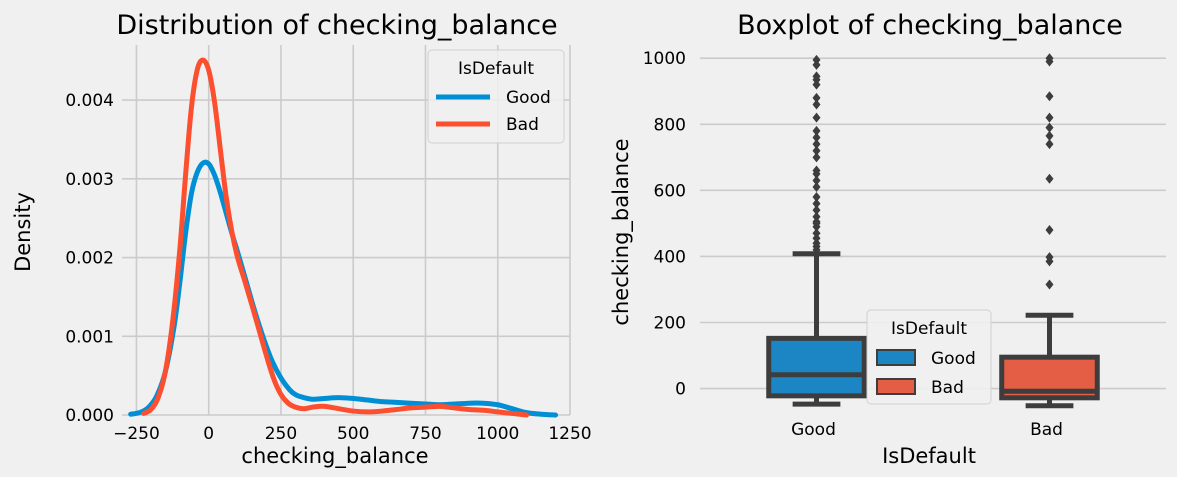 Image resolution: width=1177 pixels, height=477 pixels. I want to click on box-xlabel: IsDefault, so click(929, 456).